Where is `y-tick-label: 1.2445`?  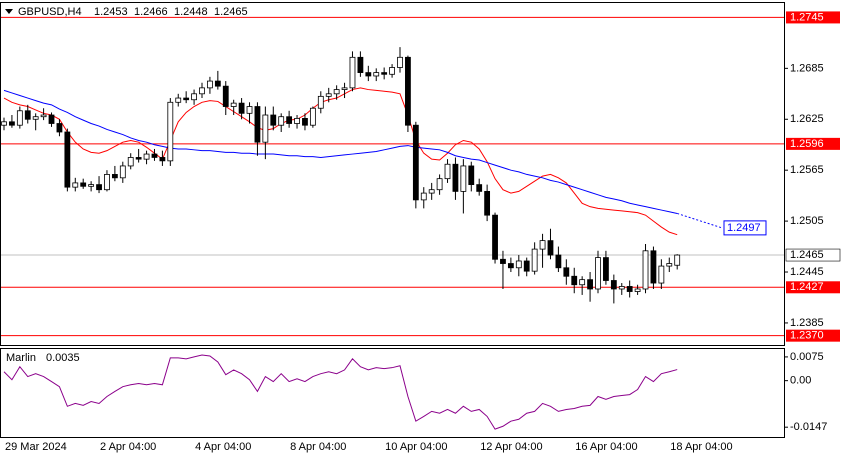 y-tick-label: 1.2445 is located at coordinates (807, 272).